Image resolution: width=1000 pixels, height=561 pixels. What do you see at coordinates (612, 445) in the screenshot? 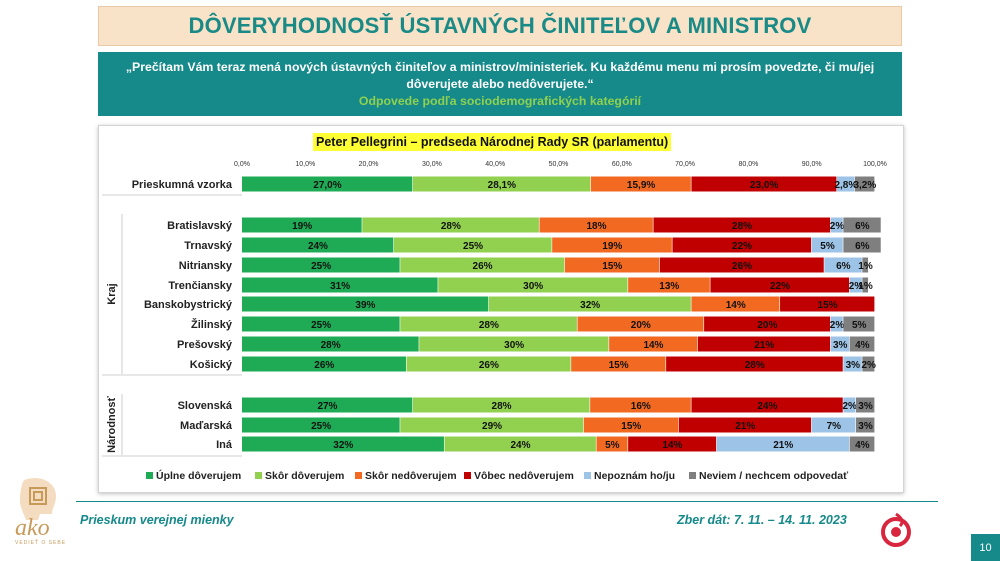
I see `data-label: 5%` at bounding box center [612, 445].